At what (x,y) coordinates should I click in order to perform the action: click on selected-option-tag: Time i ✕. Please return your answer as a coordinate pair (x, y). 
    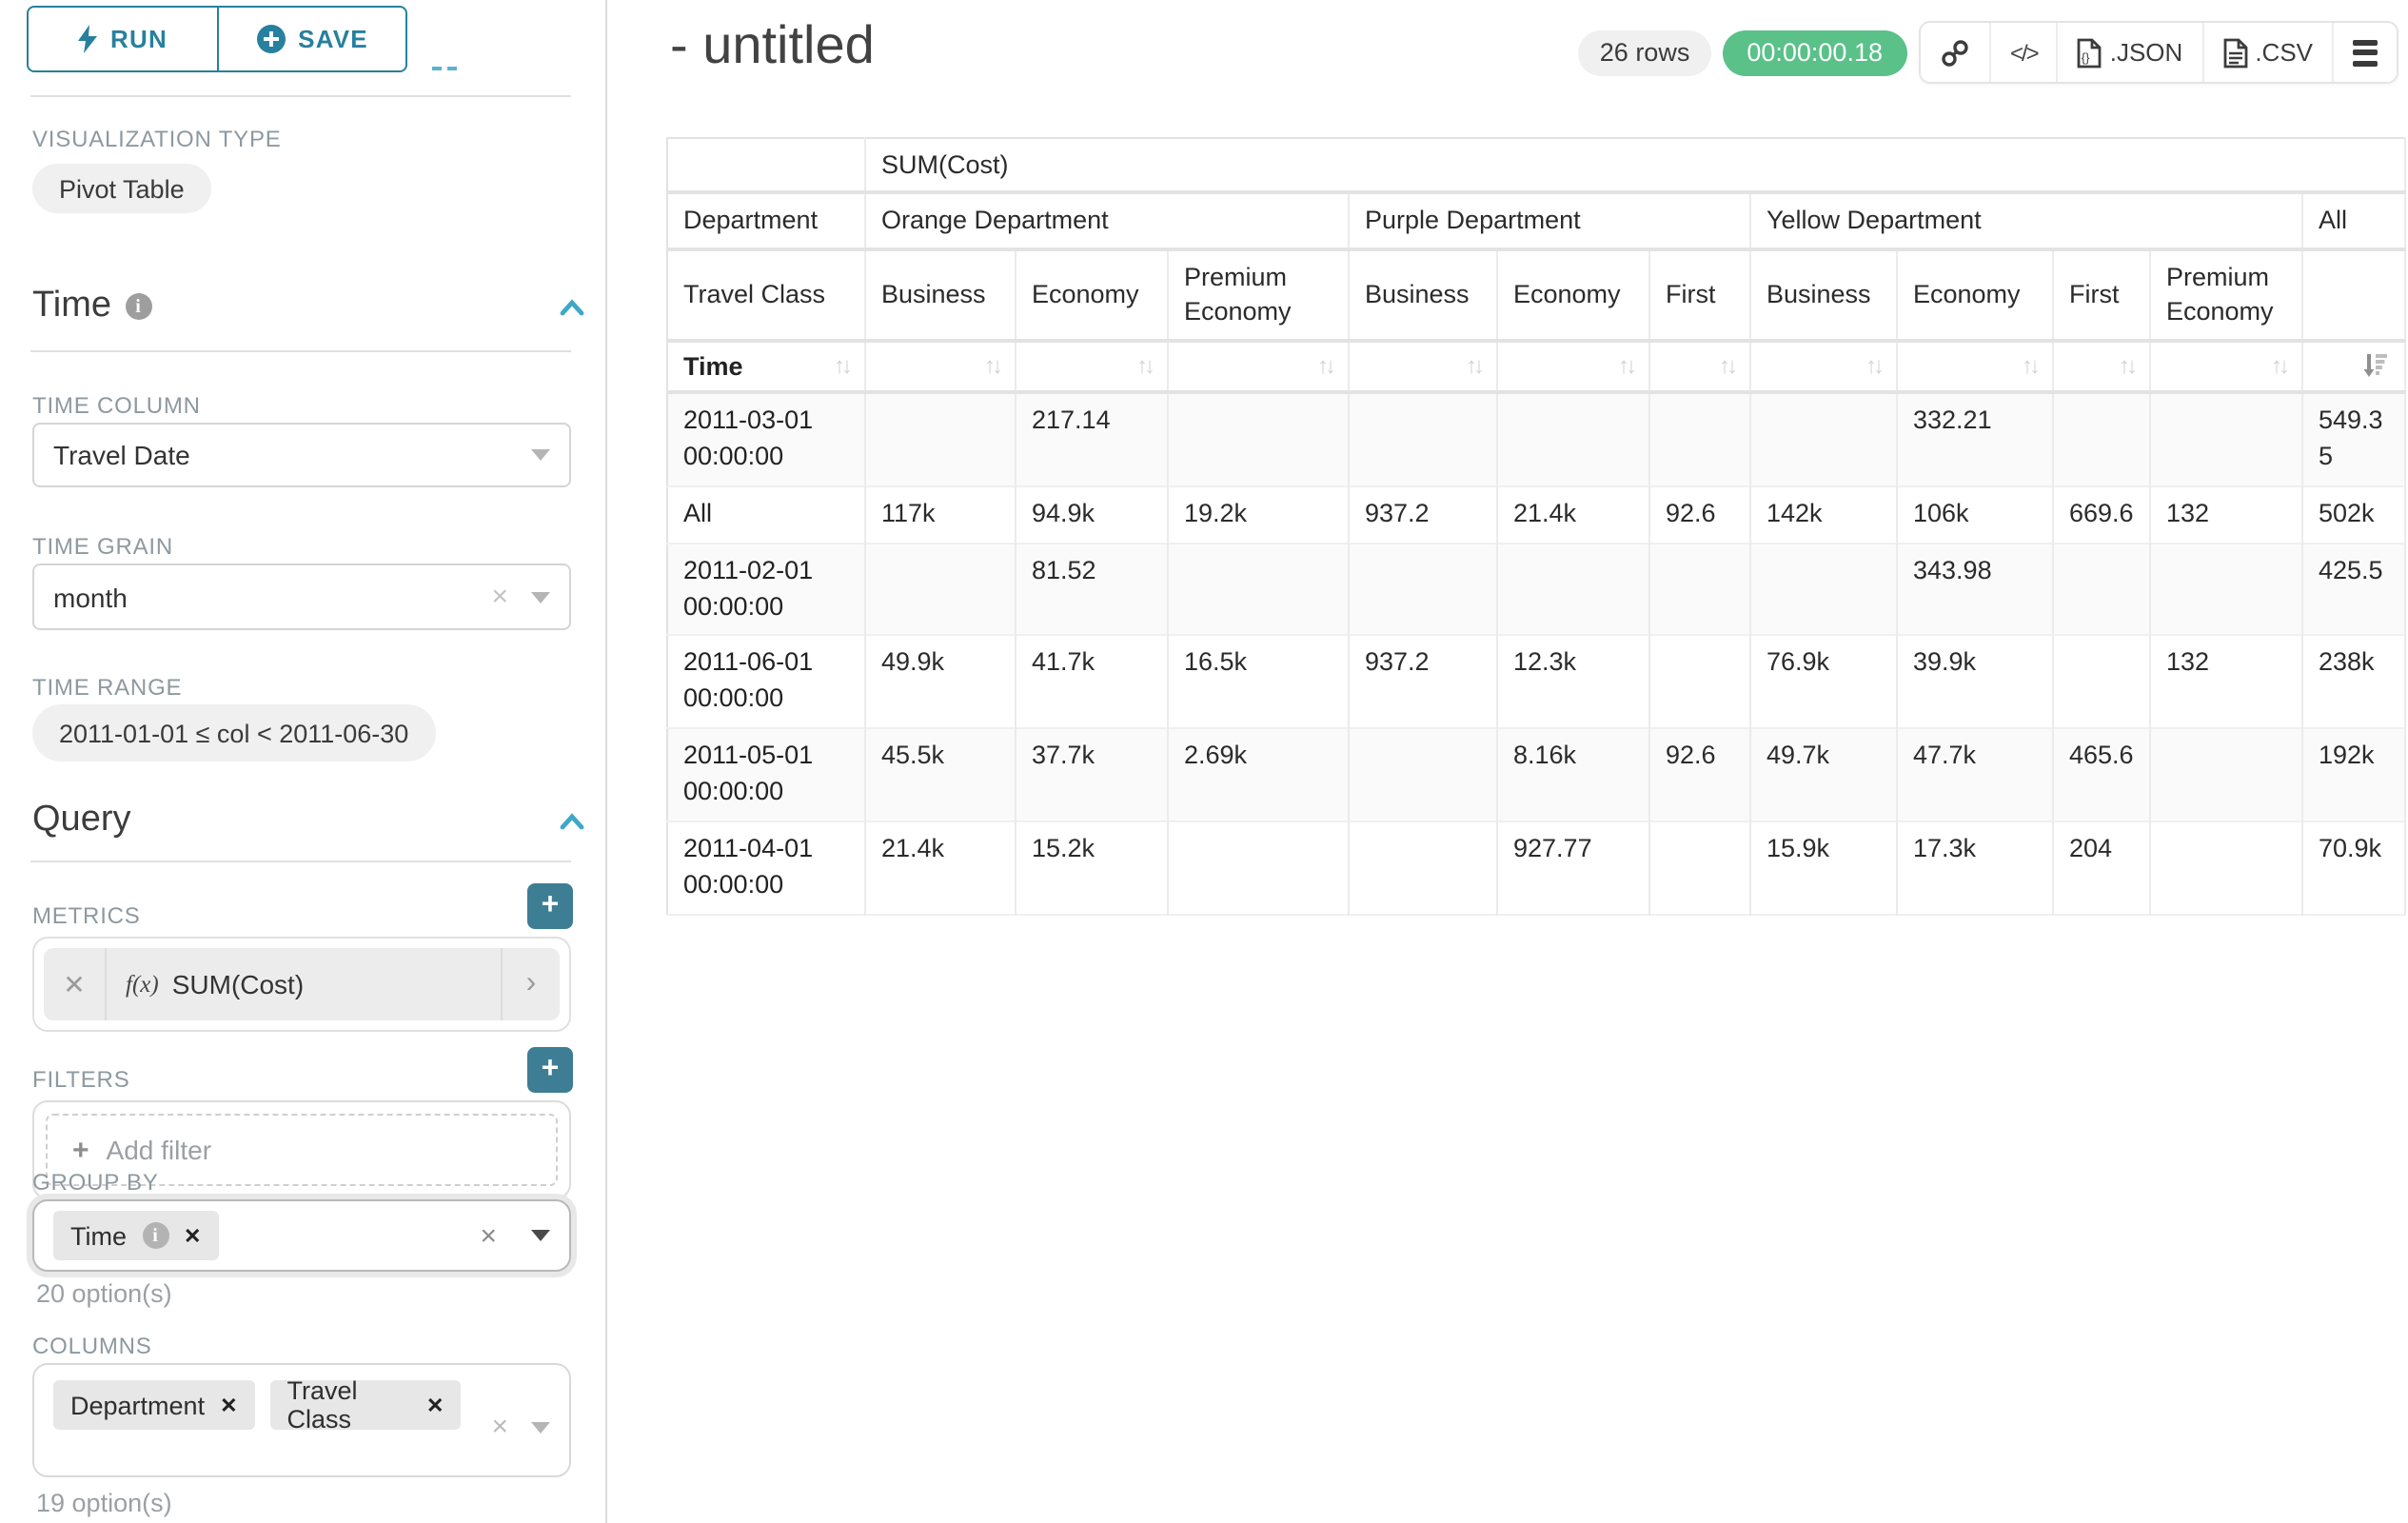
    Looking at the image, I should click on (136, 1236).